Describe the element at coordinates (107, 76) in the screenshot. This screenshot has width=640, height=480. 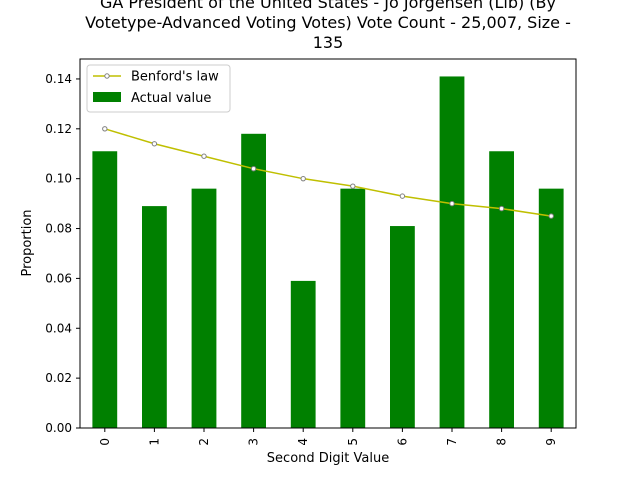
I see `legend-marker-swatch` at that location.